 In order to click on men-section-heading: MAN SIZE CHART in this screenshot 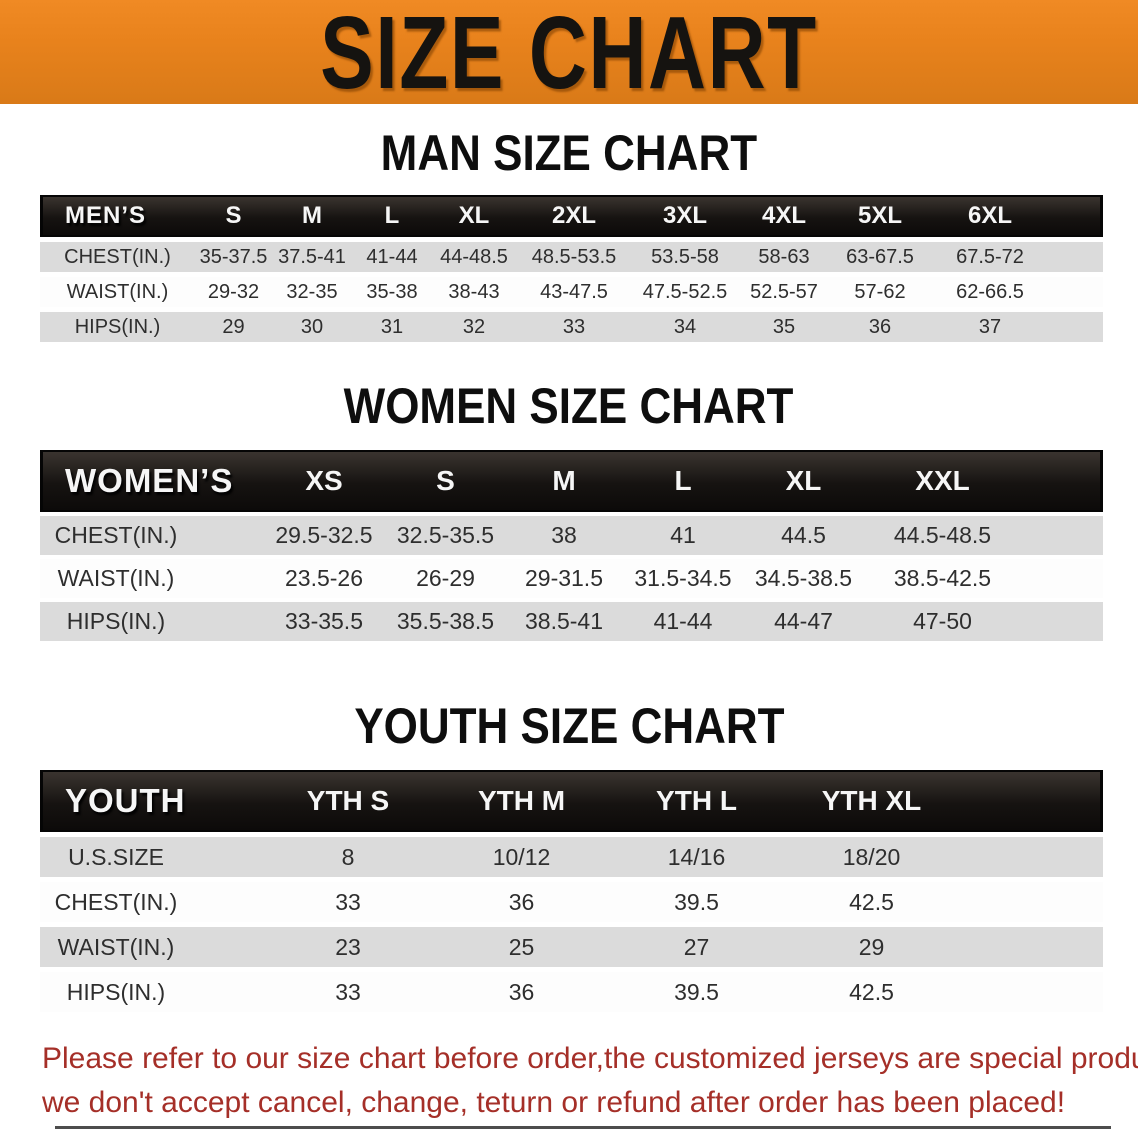, I will do `click(569, 153)`.